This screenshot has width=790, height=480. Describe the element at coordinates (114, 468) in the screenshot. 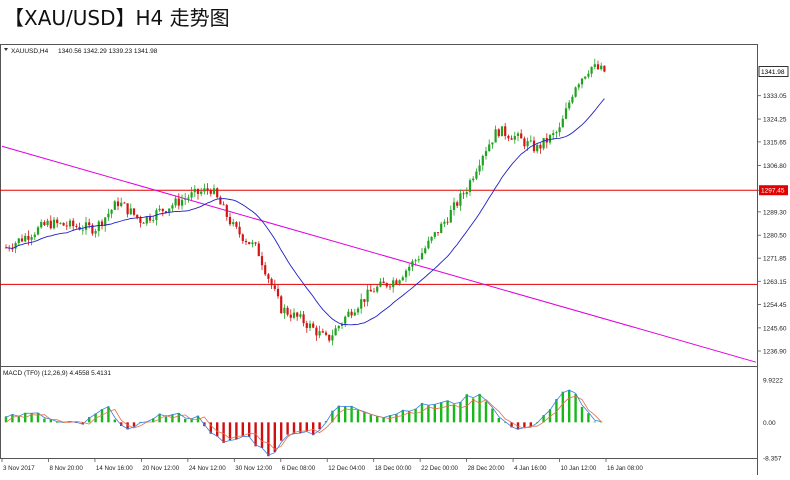

I see `time-tick-label: 14 Nov 16:00` at that location.